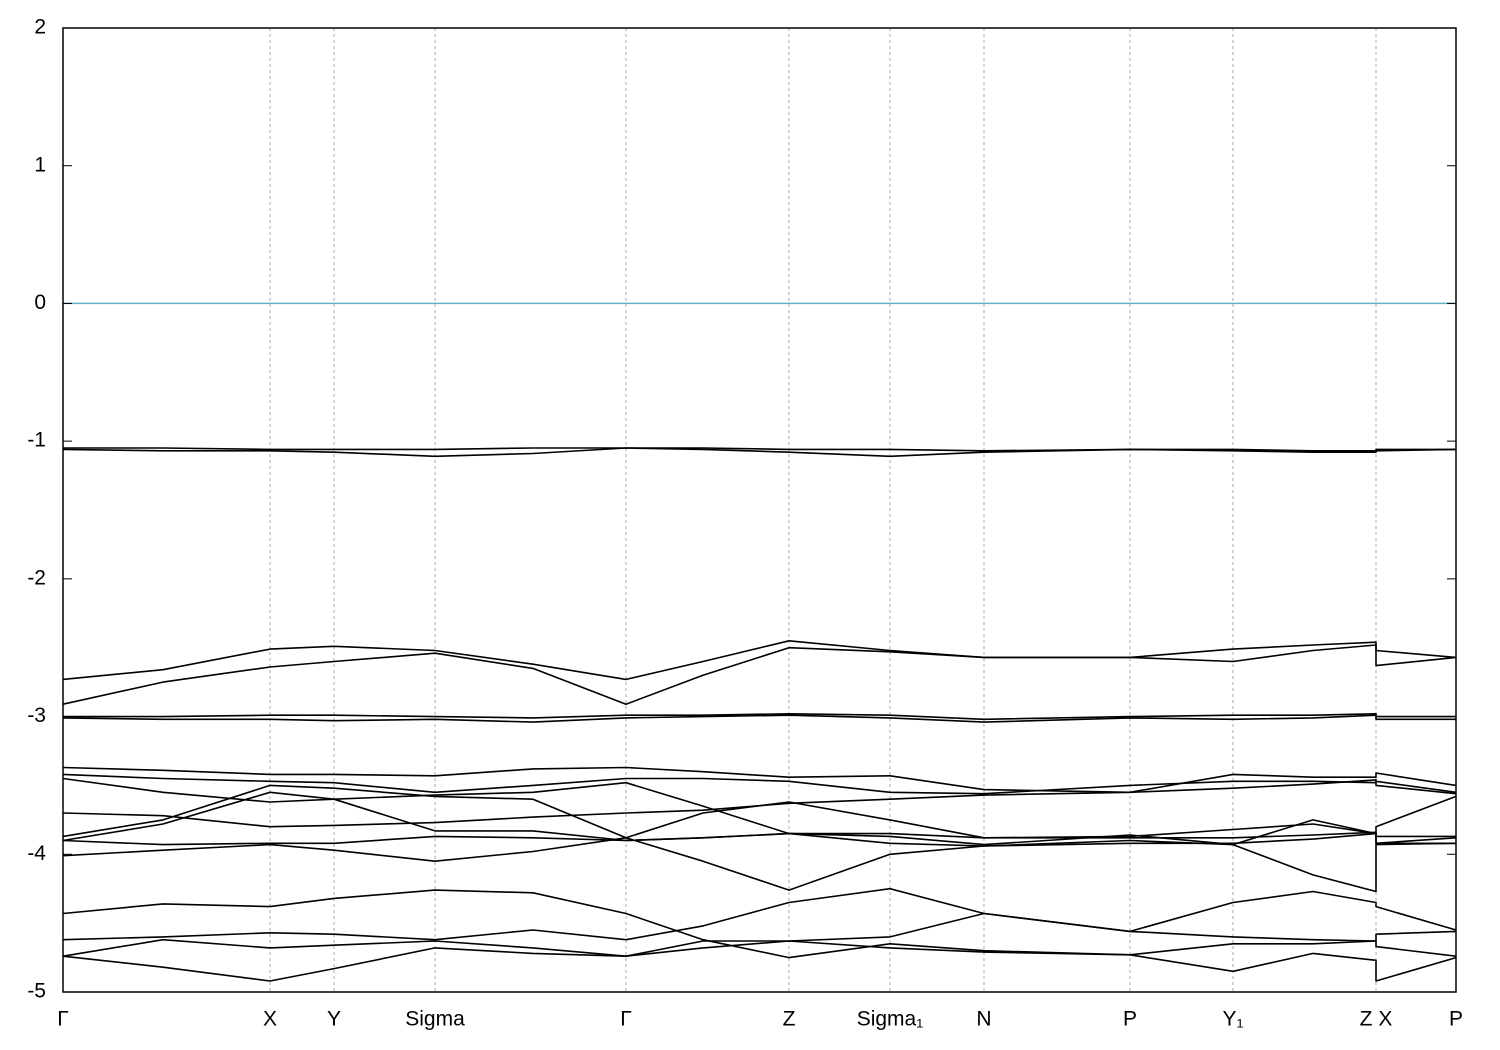 Image resolution: width=1500 pixels, height=1050 pixels. What do you see at coordinates (983, 1019) in the screenshot?
I see `x-tick-label: N` at bounding box center [983, 1019].